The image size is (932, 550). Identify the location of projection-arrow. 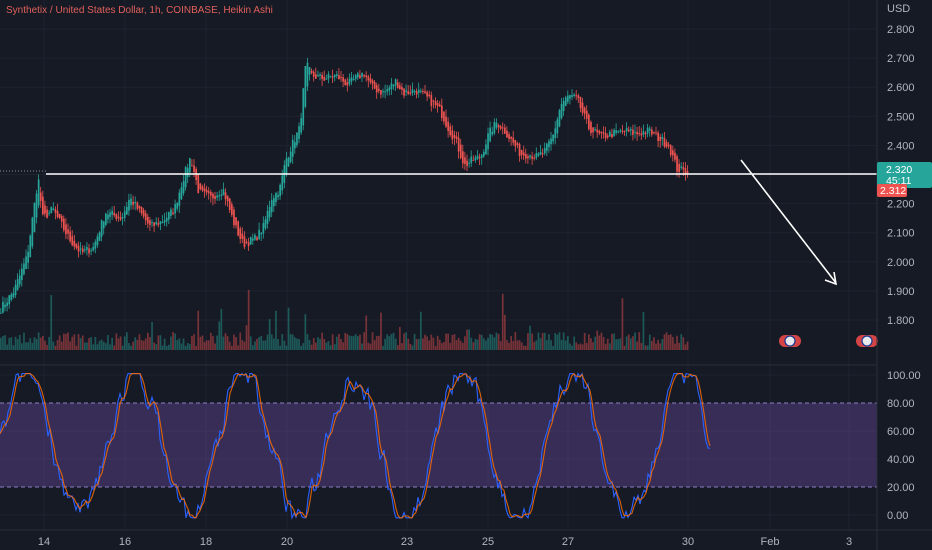
(789, 222).